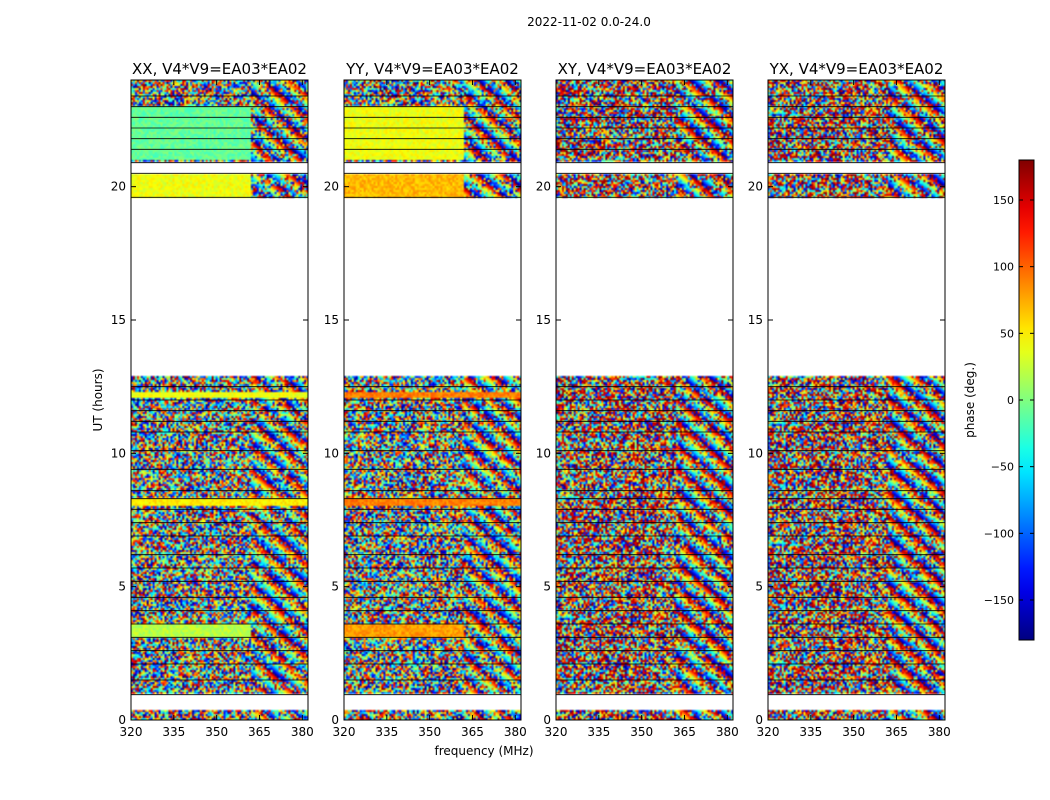 The width and height of the screenshot is (1050, 800). What do you see at coordinates (999, 533) in the screenshot?
I see `colorbar-tick-label: −100` at bounding box center [999, 533].